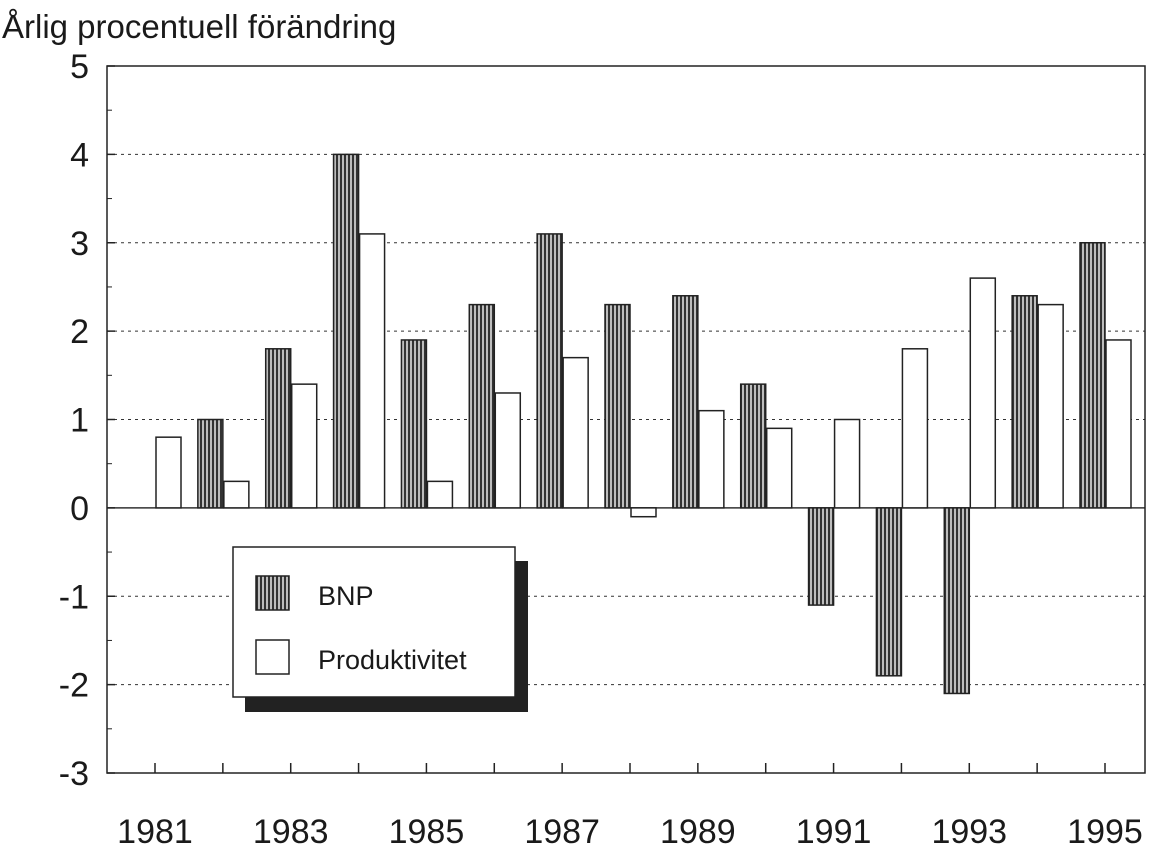 The image size is (1153, 848). What do you see at coordinates (617, 406) in the screenshot?
I see `bar-bnp-1988` at bounding box center [617, 406].